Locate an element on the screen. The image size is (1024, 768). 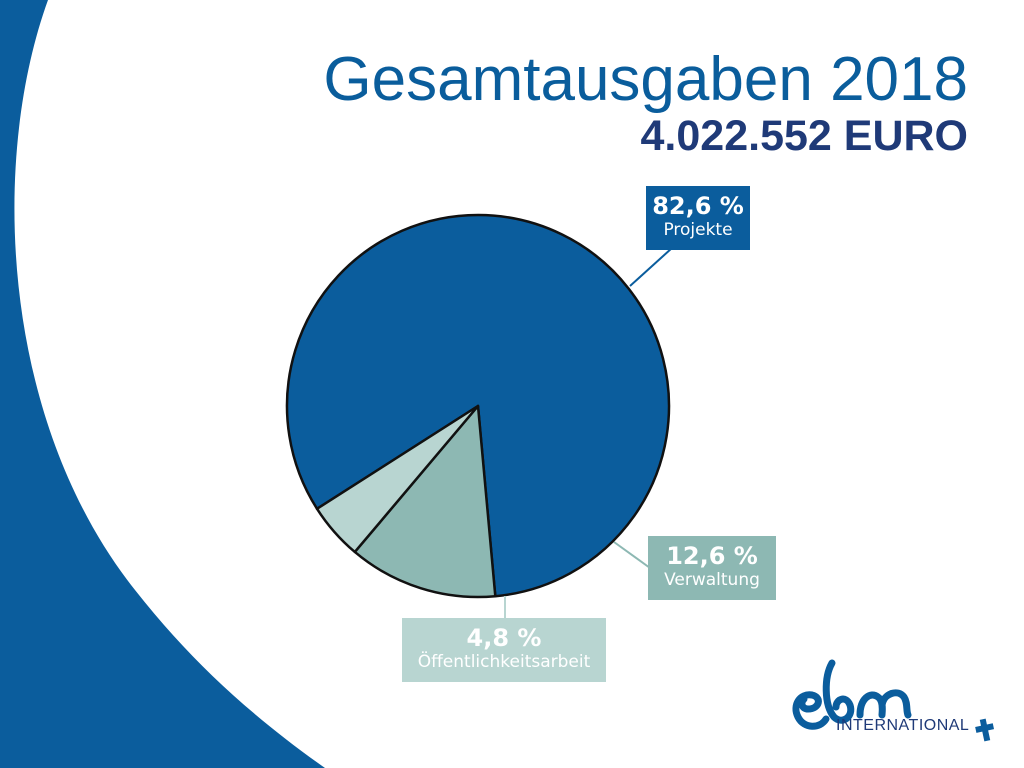
pie-slice-verwaltung is located at coordinates (425, 501).